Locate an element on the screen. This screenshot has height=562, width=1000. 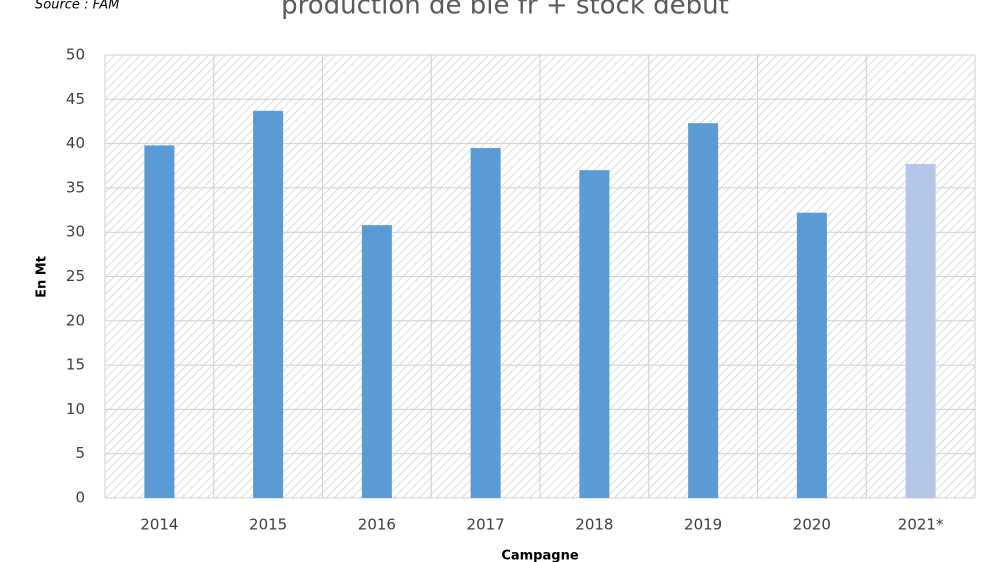
y-tick-label: 5 is located at coordinates (80, 453).